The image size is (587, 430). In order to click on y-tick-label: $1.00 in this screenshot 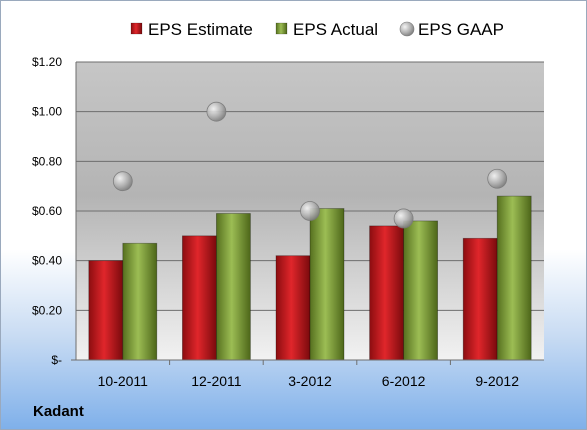, I will do `click(47, 112)`.